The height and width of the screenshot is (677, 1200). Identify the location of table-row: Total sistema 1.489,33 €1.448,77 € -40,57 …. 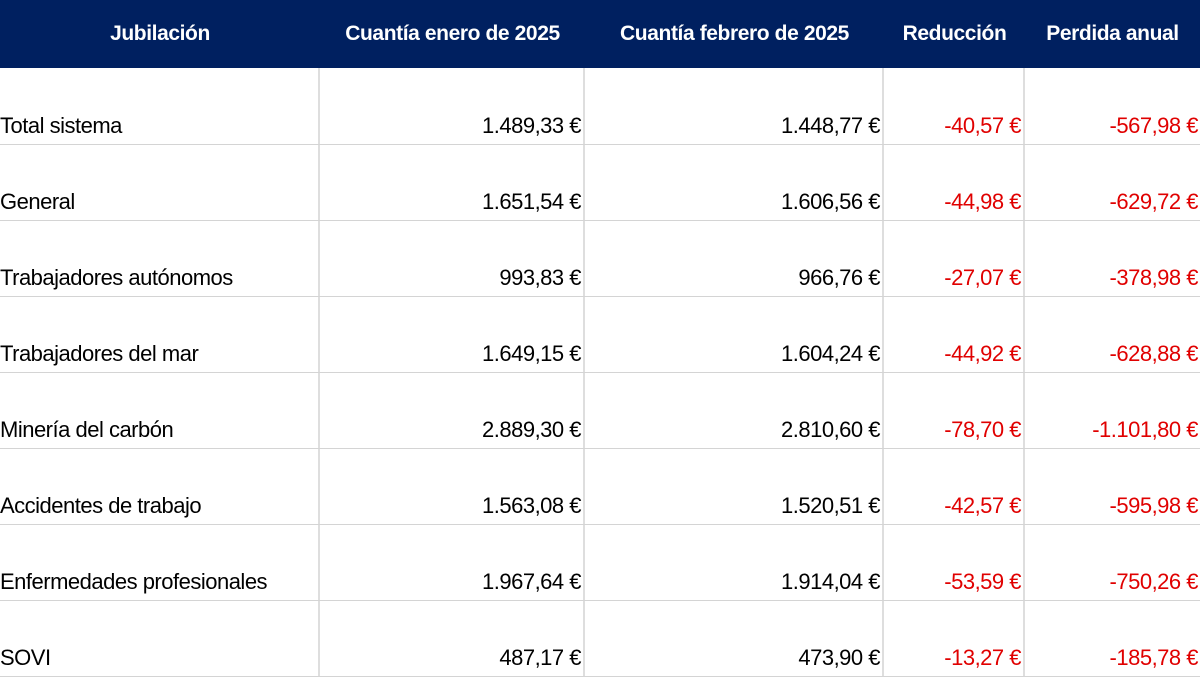
(600, 106).